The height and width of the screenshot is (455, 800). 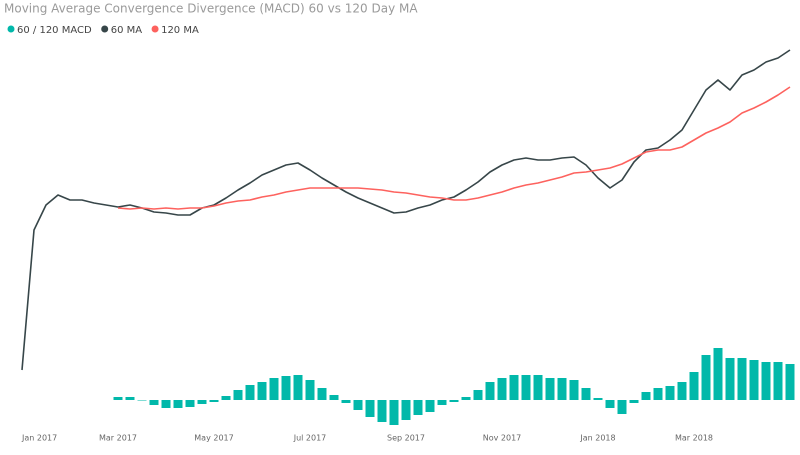 What do you see at coordinates (127, 30) in the screenshot?
I see `legend-label: 60 MA` at bounding box center [127, 30].